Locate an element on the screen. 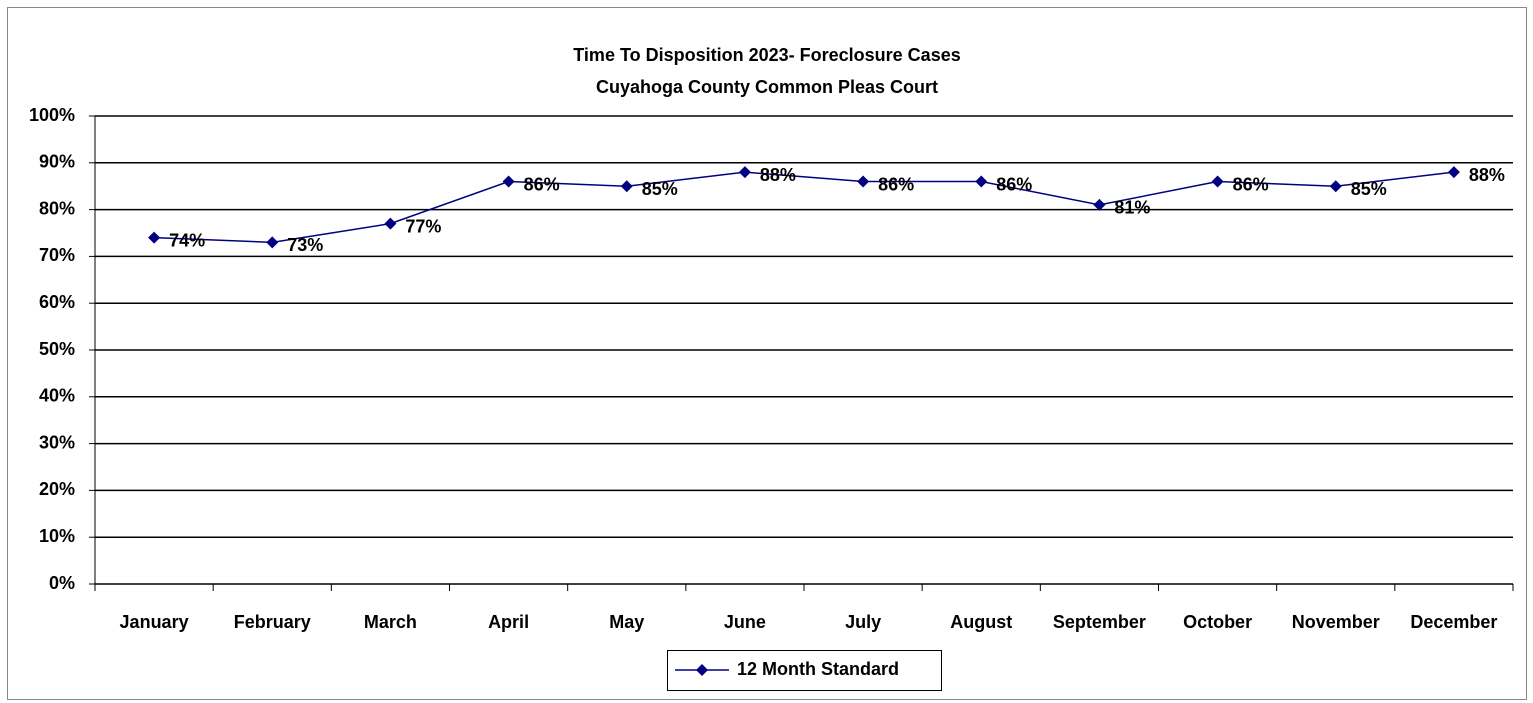  x-tick-label: February is located at coordinates (272, 622).